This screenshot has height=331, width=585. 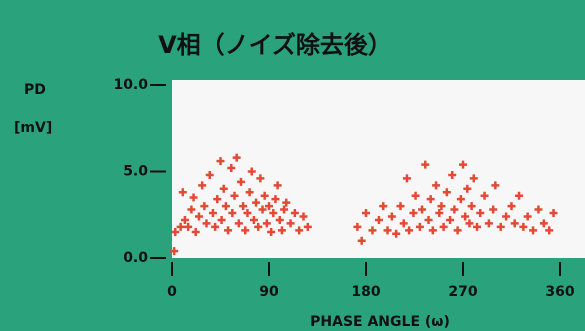 What do you see at coordinates (365, 292) in the screenshot?
I see `x-tick-label: 180` at bounding box center [365, 292].